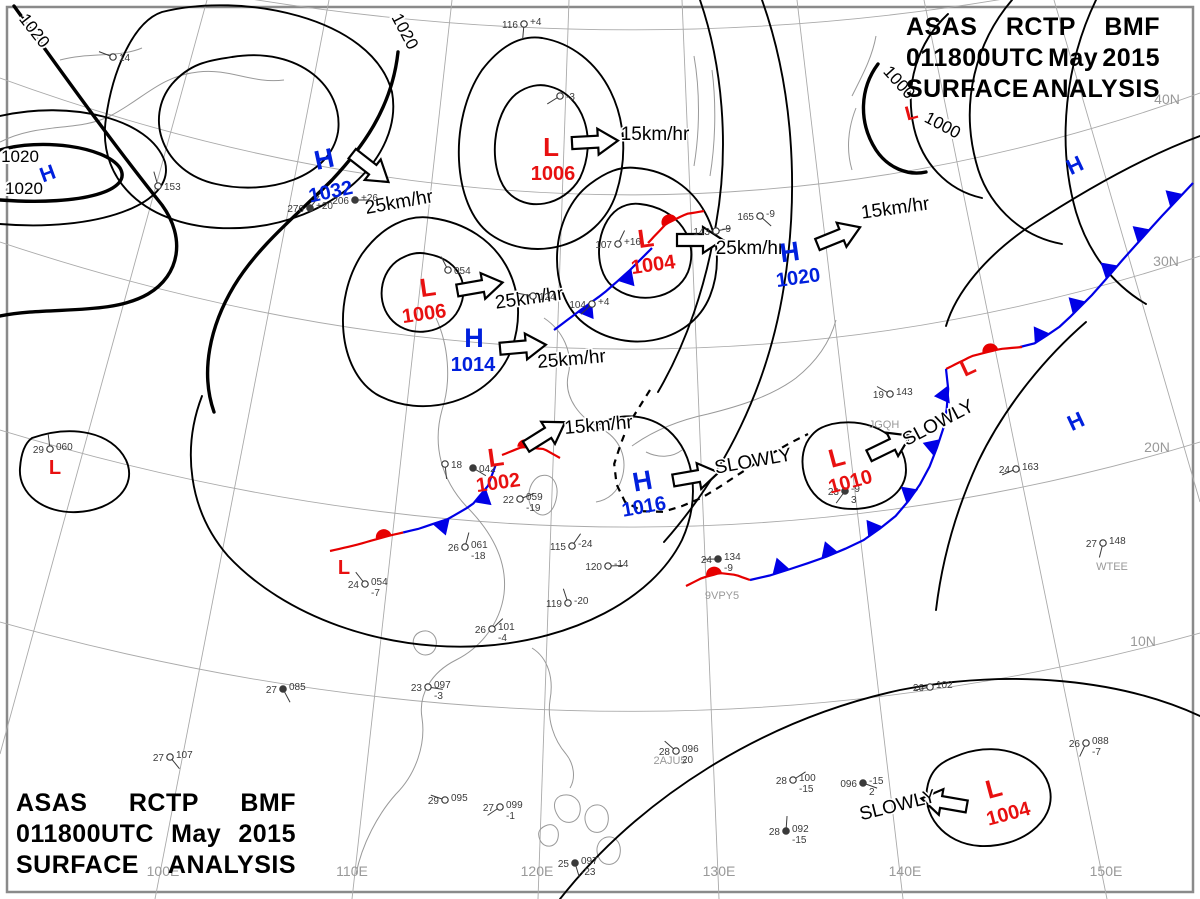 The height and width of the screenshot is (899, 1200). What do you see at coordinates (588, 872) in the screenshot?
I see `station-value: -23` at bounding box center [588, 872].